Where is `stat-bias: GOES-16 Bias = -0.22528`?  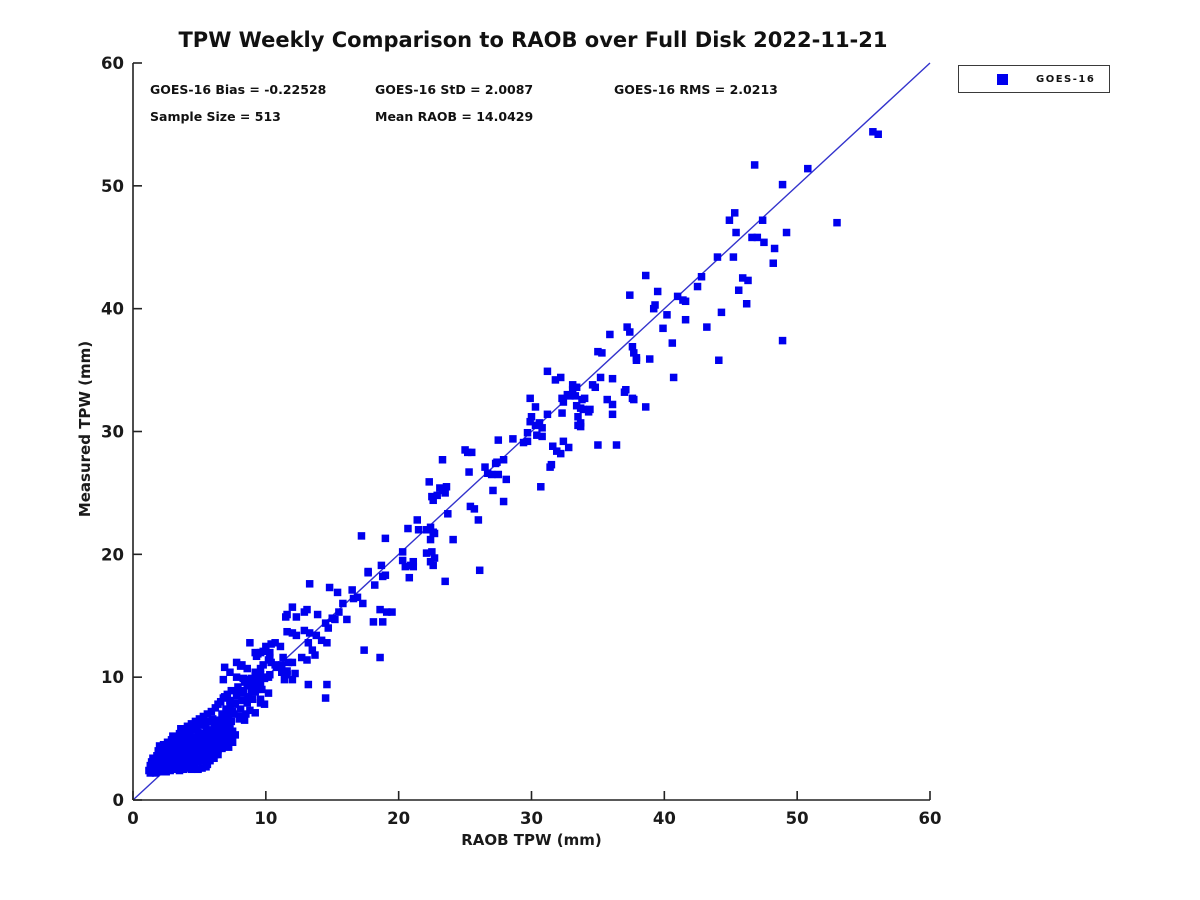
stat-bias: GOES-16 Bias = -0.22528 is located at coordinates (238, 89).